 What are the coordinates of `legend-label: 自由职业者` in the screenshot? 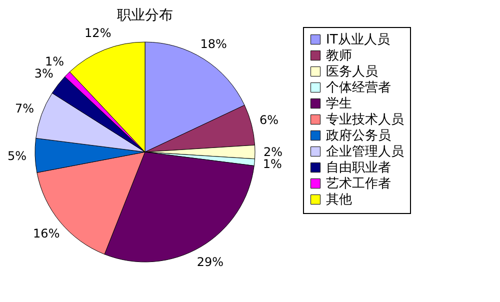 It's located at (358, 168).